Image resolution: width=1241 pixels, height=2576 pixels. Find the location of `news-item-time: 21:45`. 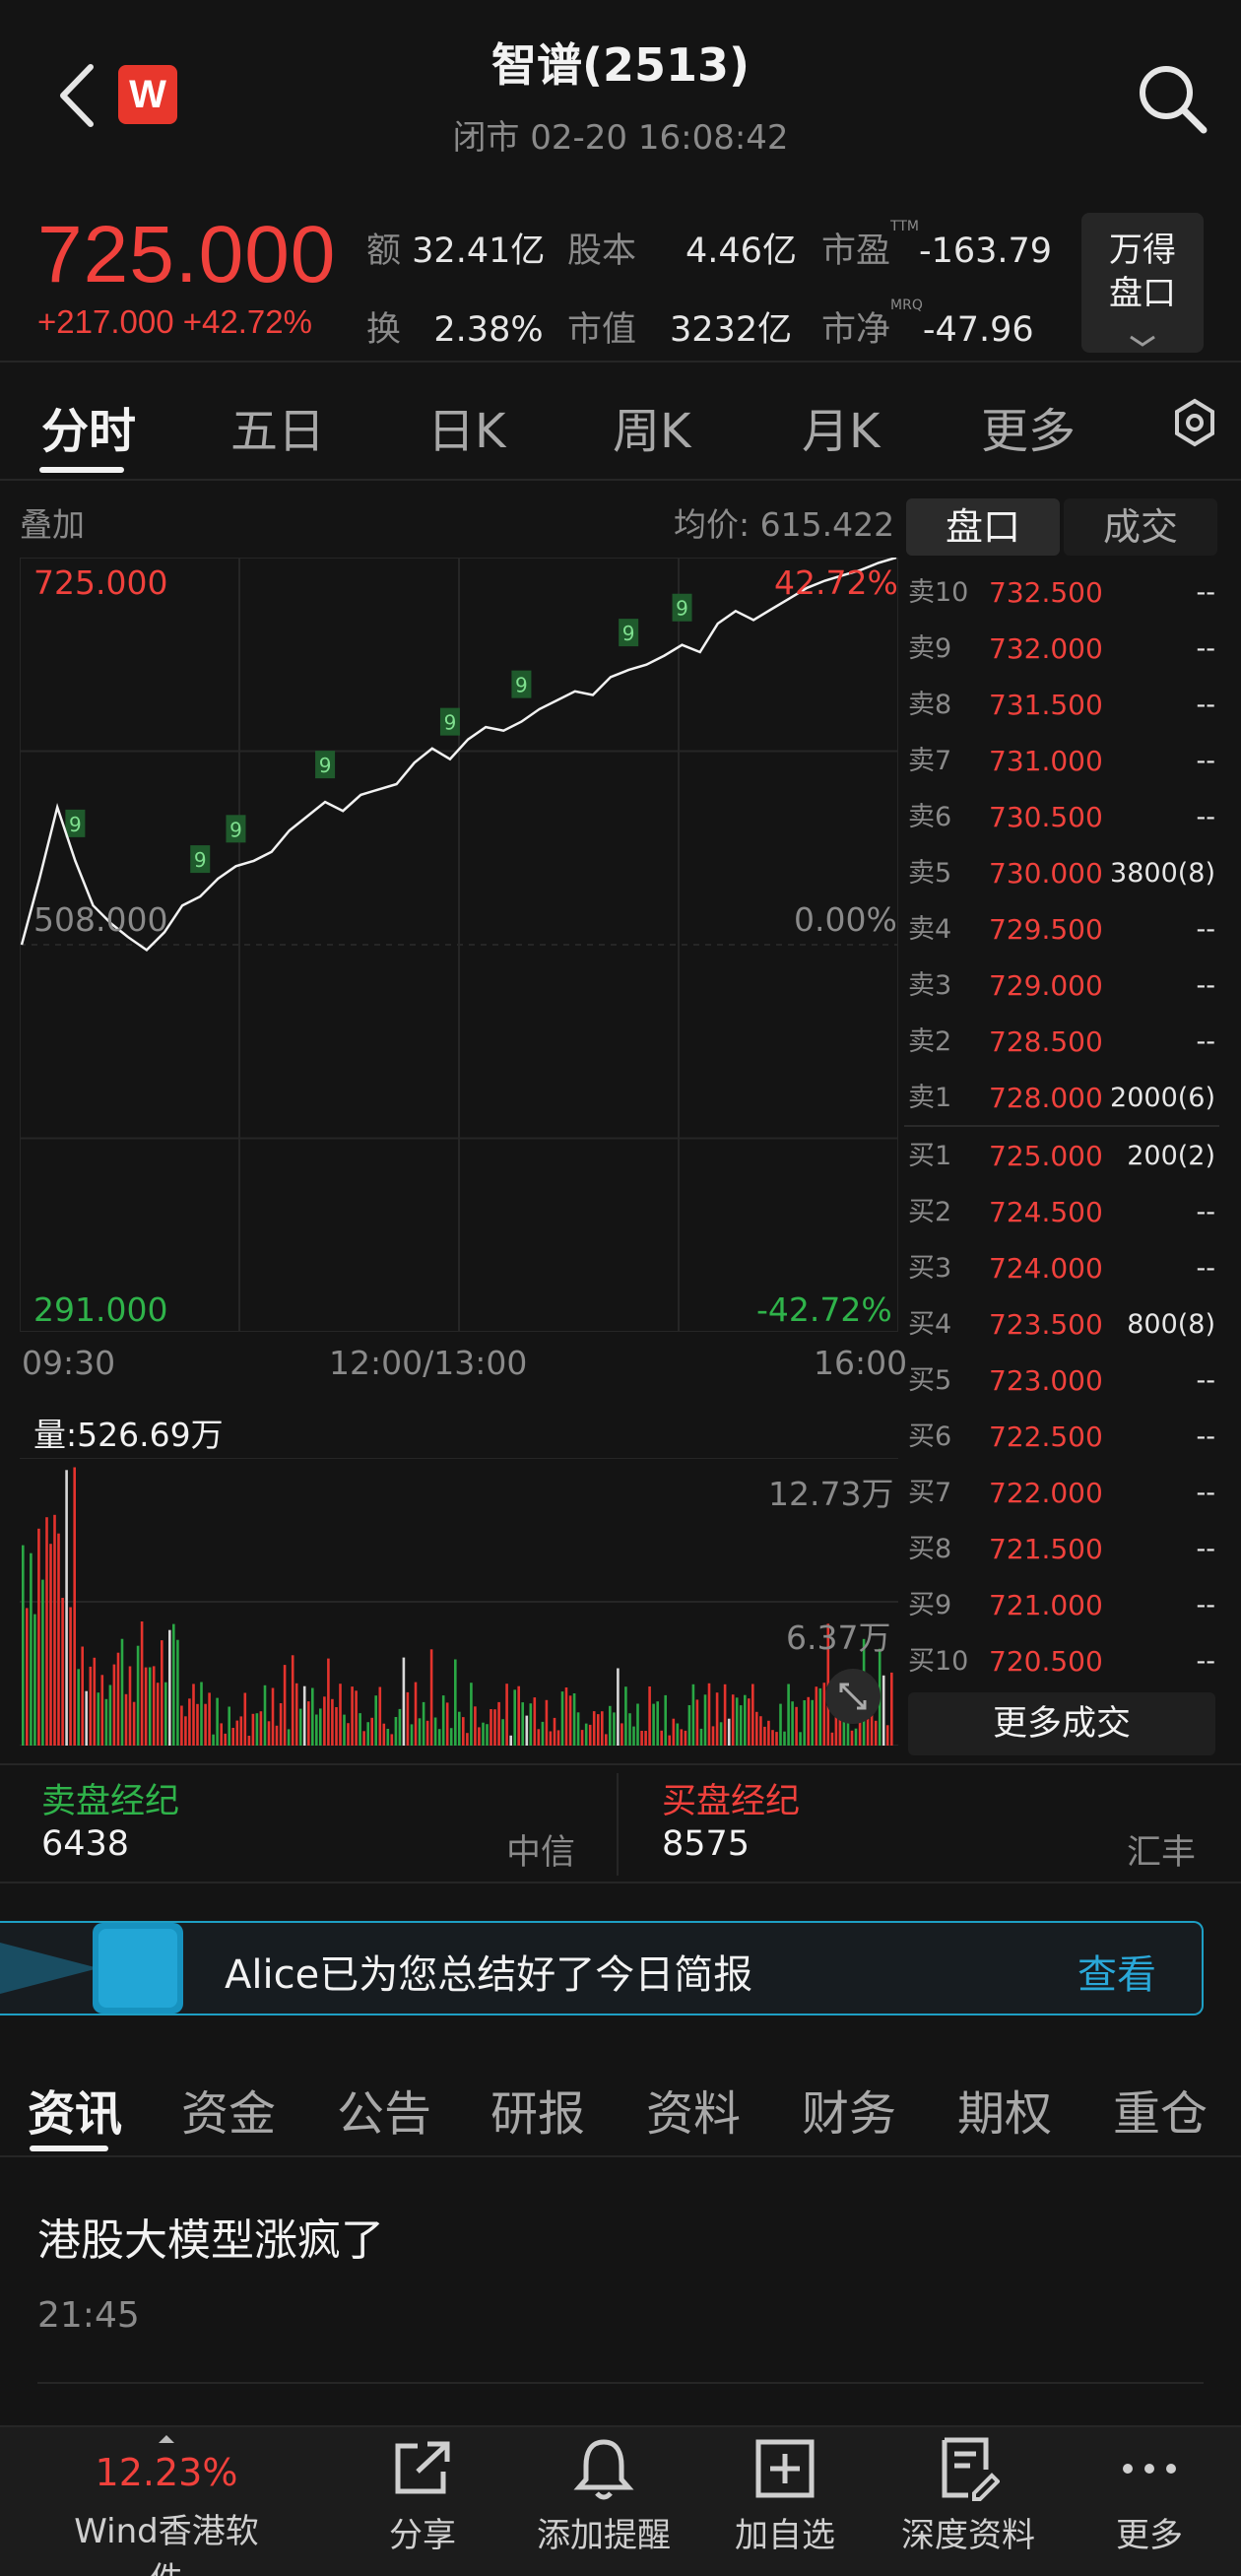

news-item-time: 21:45 is located at coordinates (89, 2316).